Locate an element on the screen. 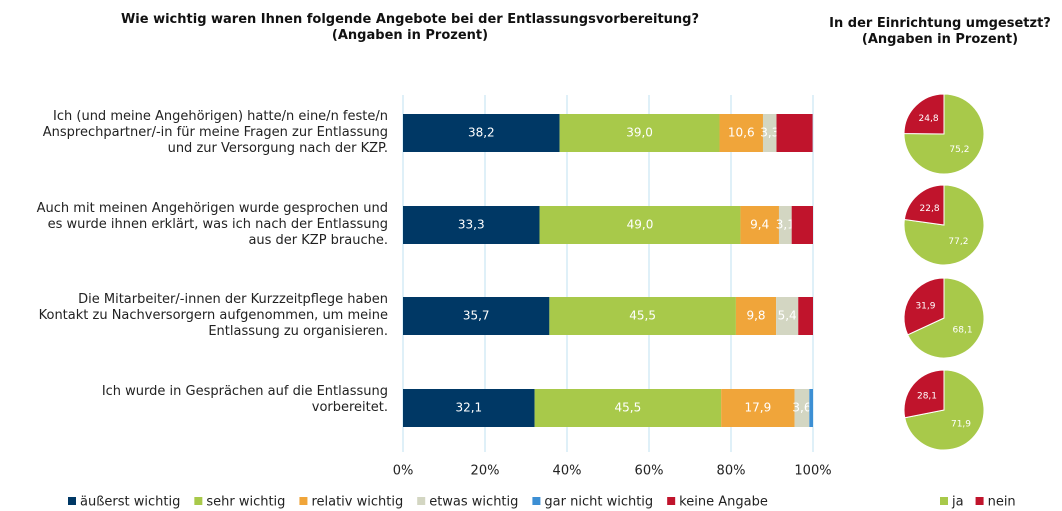  x-tick-label: 20% is located at coordinates (485, 471).